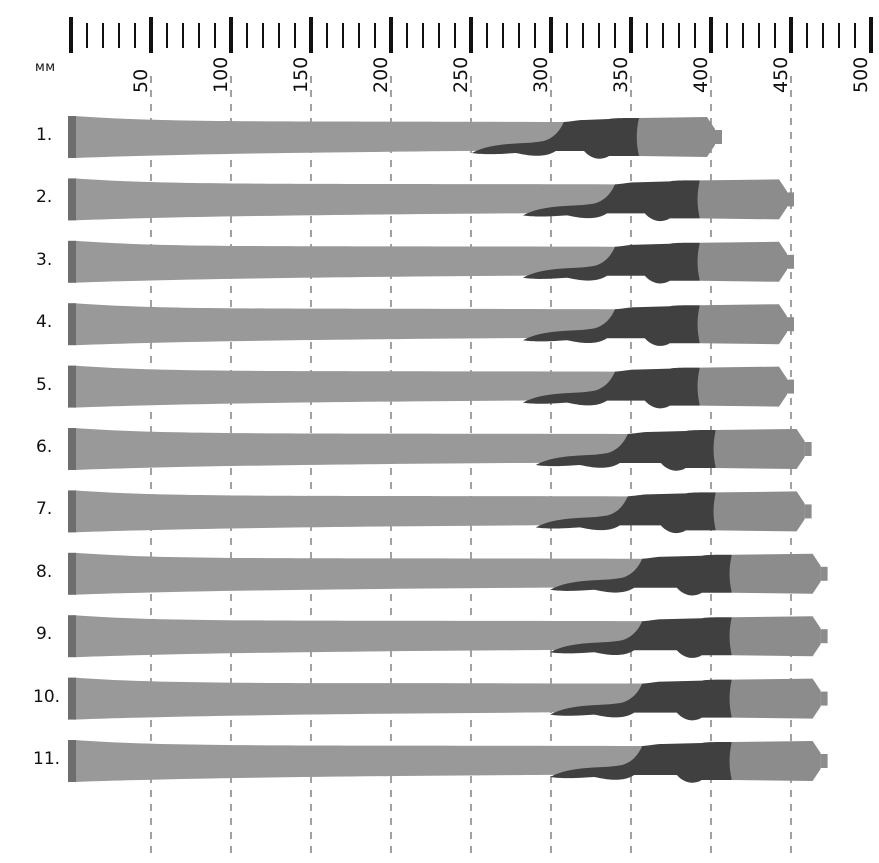  Describe the element at coordinates (47, 759) in the screenshot. I see `row-label: 11.` at that location.